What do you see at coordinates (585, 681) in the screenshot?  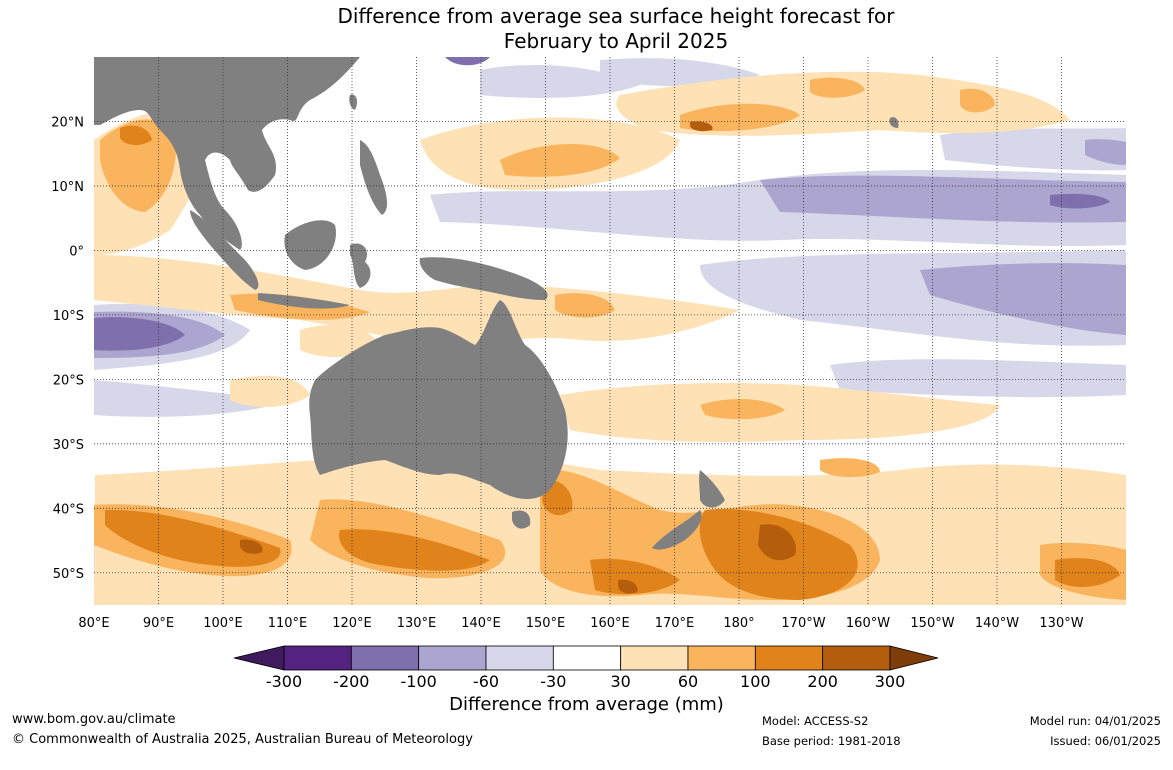 I see `colorbar-labels: -300 -200 -100 -60 -30 30 60 100 200 300` at bounding box center [585, 681].